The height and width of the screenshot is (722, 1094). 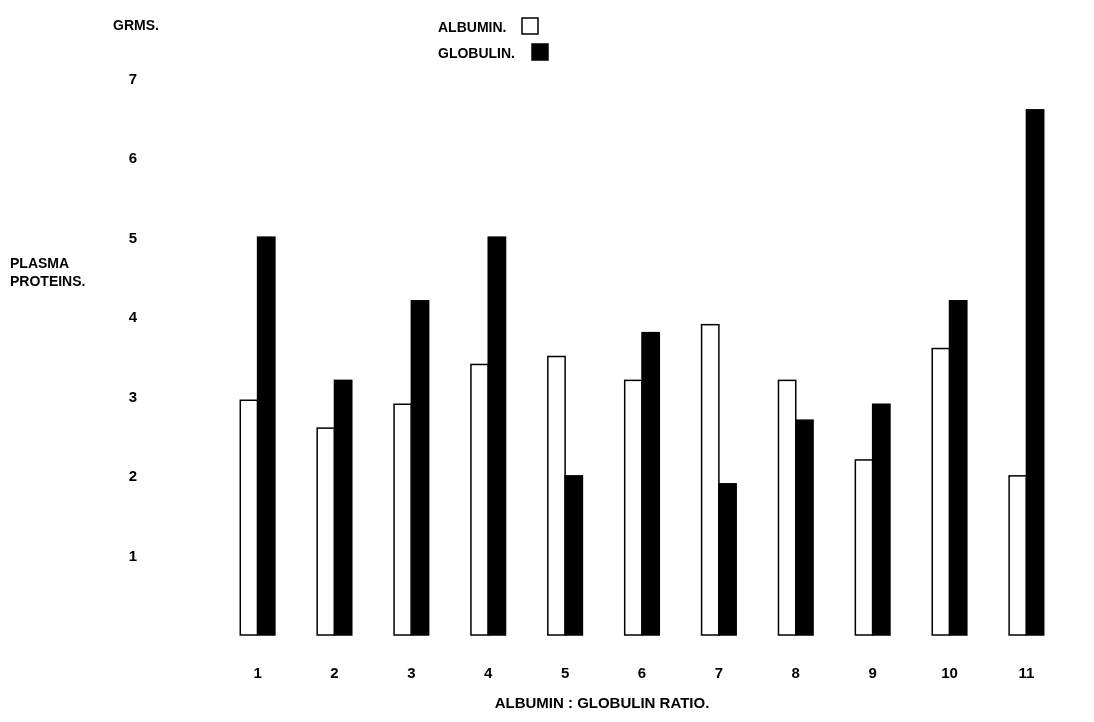 What do you see at coordinates (565, 672) in the screenshot?
I see `x-tick-label: 5` at bounding box center [565, 672].